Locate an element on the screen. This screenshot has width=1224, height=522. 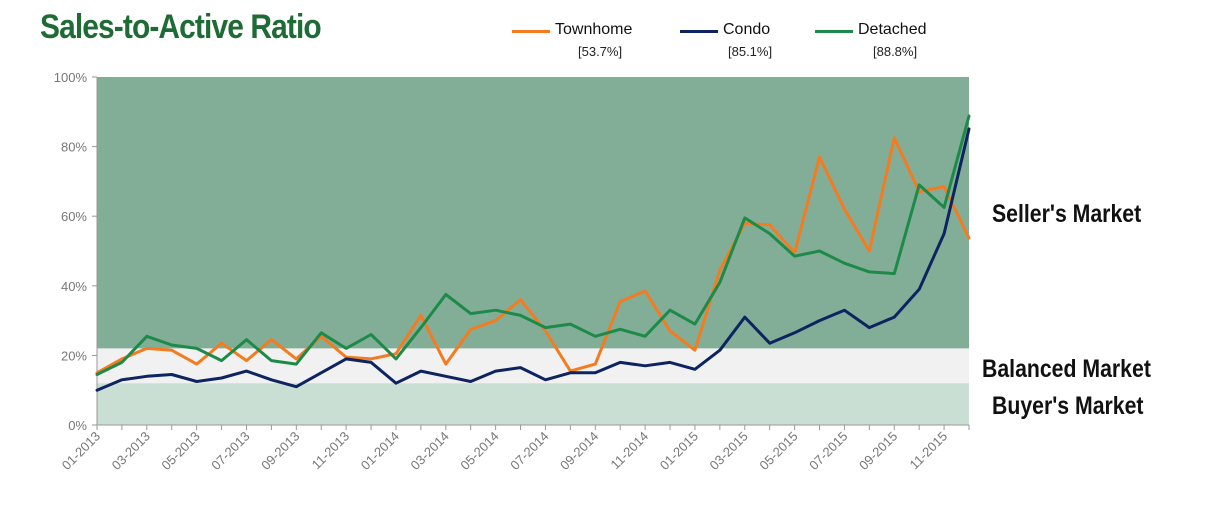
y-tick-label: 100% is located at coordinates (71, 77).